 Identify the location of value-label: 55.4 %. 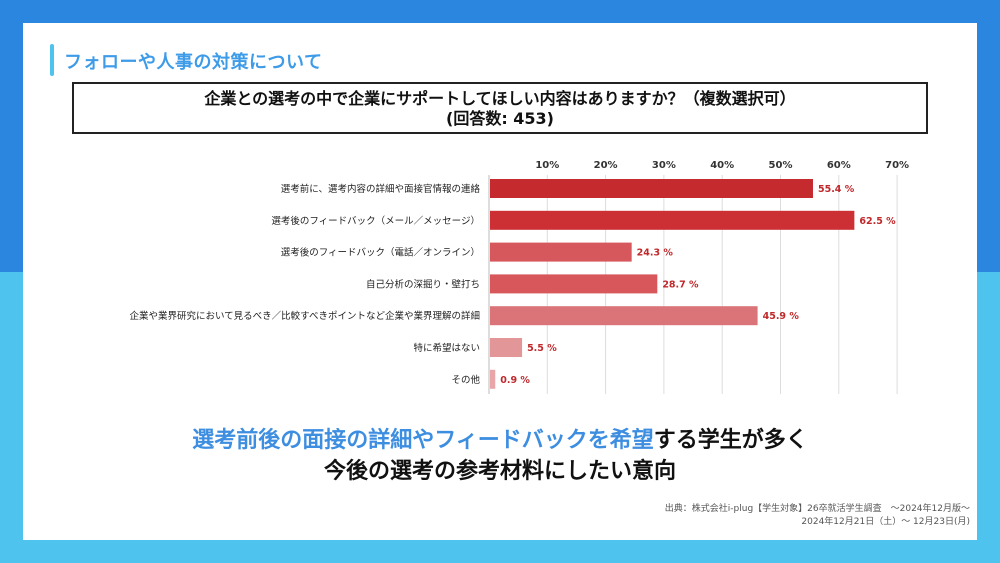
(836, 189).